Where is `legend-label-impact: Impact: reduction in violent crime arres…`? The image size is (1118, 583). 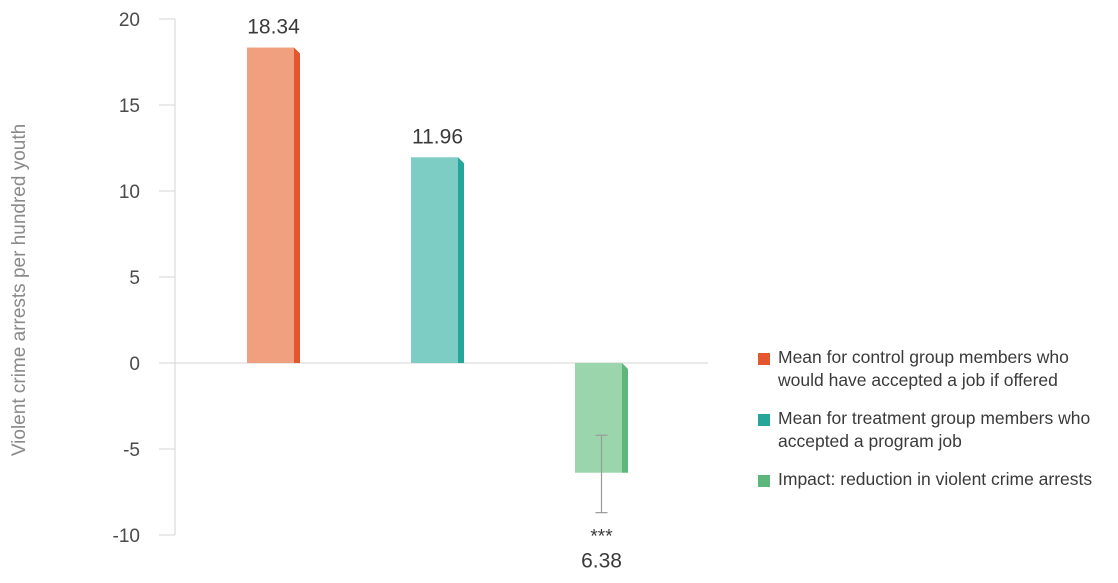 legend-label-impact: Impact: reduction in violent crime arres… is located at coordinates (935, 479).